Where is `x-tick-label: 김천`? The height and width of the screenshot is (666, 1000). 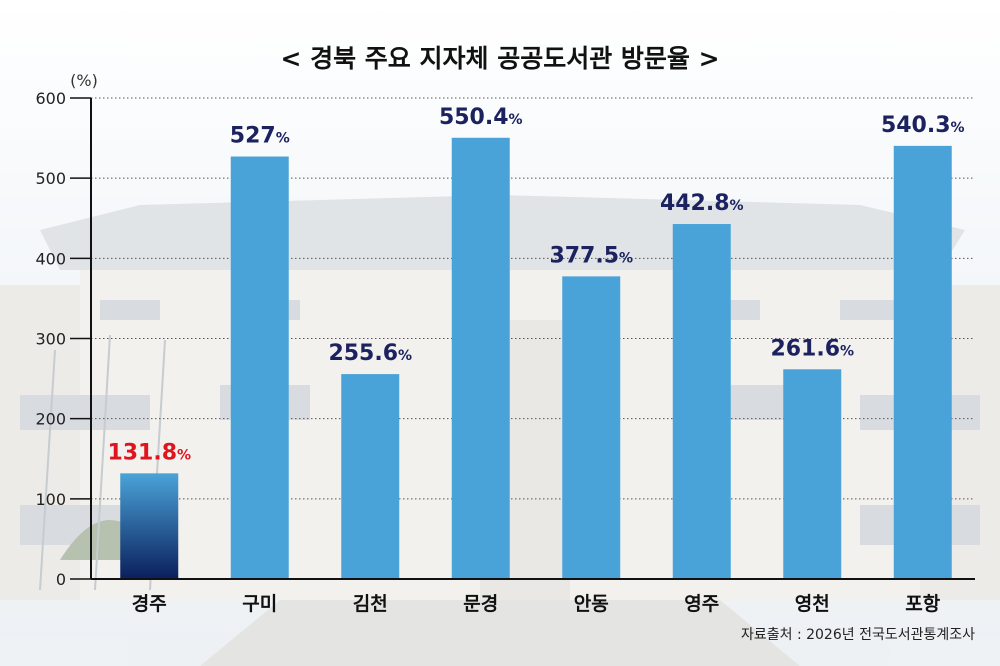
x-tick-label: 김천 is located at coordinates (370, 604).